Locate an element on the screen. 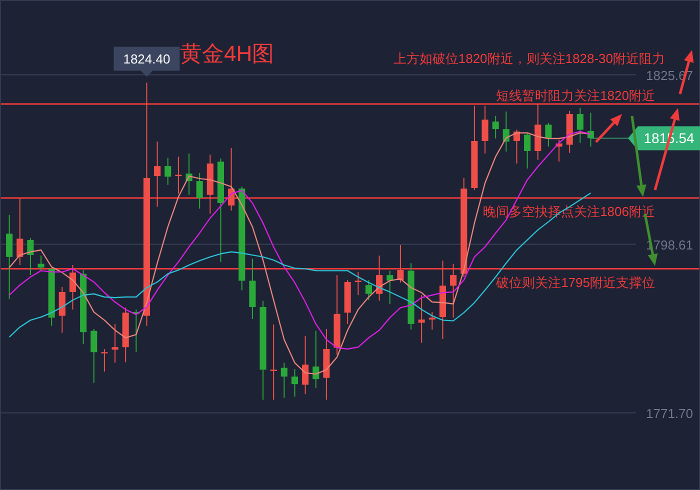 The height and width of the screenshot is (490, 700). annotation: 上方如破位1820附近，则关注1828-30附近阻力 is located at coordinates (529, 58).